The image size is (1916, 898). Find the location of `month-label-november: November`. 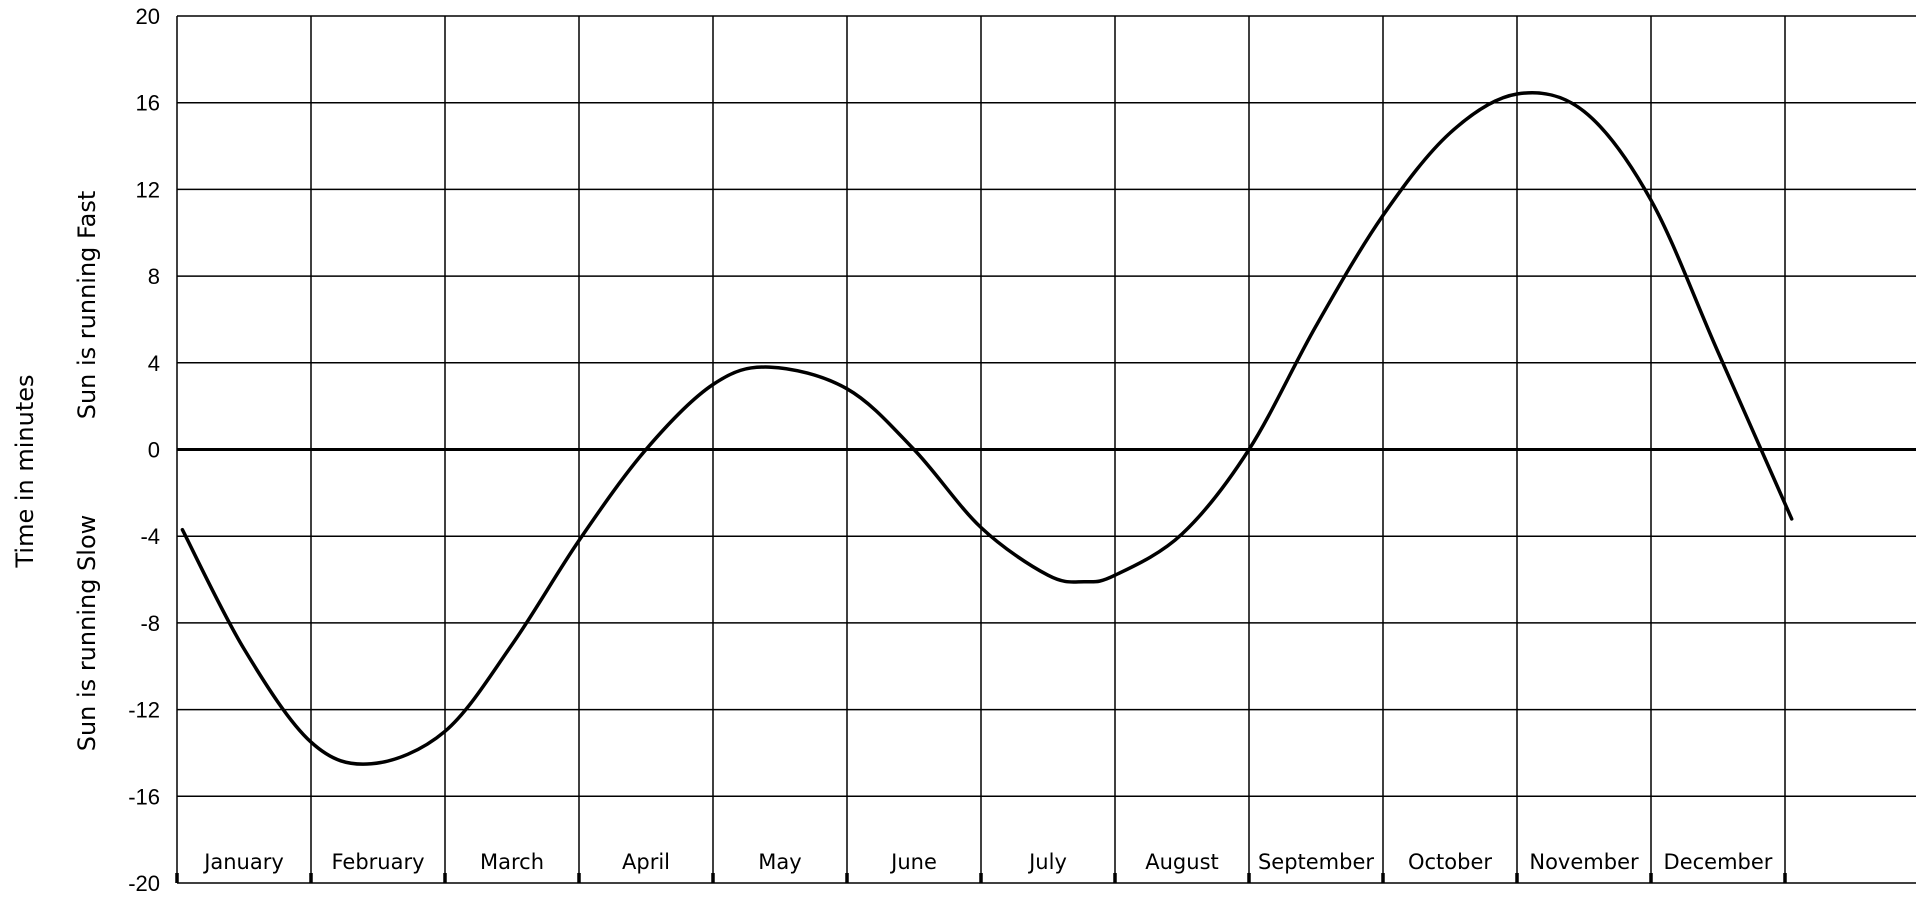

month-label-november: November is located at coordinates (1584, 862).